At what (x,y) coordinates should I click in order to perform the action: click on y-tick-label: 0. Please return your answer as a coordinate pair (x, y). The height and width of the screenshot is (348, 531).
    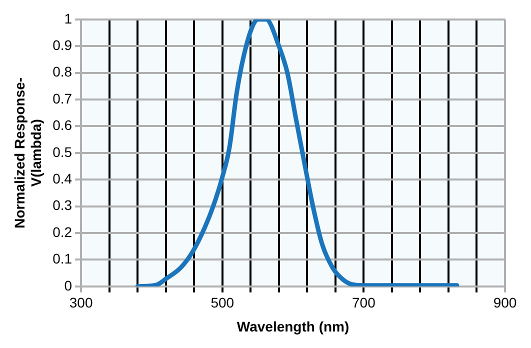
    Looking at the image, I should click on (68, 285).